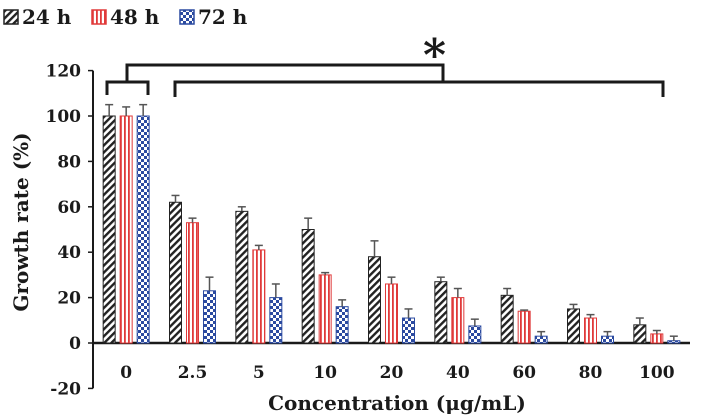 This screenshot has height=418, width=701. I want to click on bar-24h-2.5, so click(175, 272).